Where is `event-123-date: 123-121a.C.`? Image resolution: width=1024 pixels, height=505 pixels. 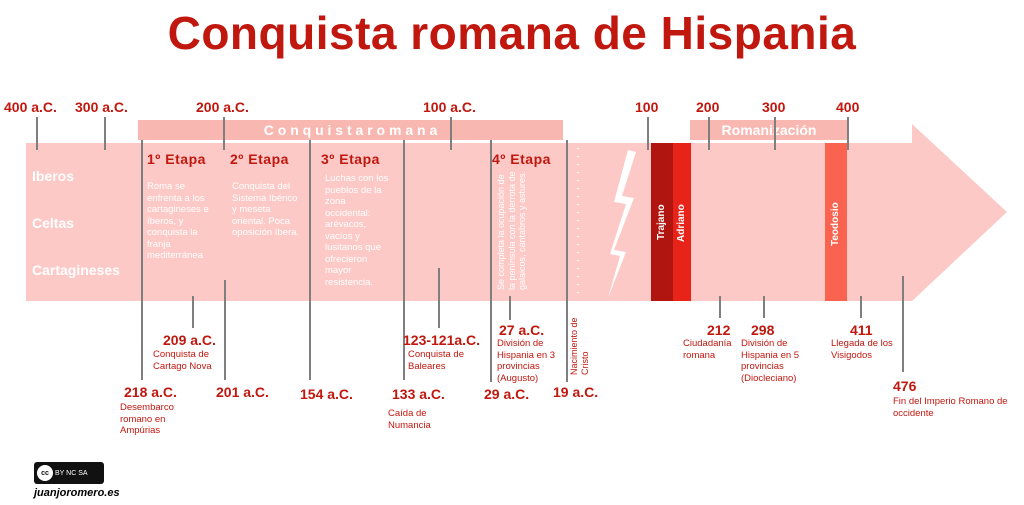 event-123-date: 123-121a.C. is located at coordinates (442, 340).